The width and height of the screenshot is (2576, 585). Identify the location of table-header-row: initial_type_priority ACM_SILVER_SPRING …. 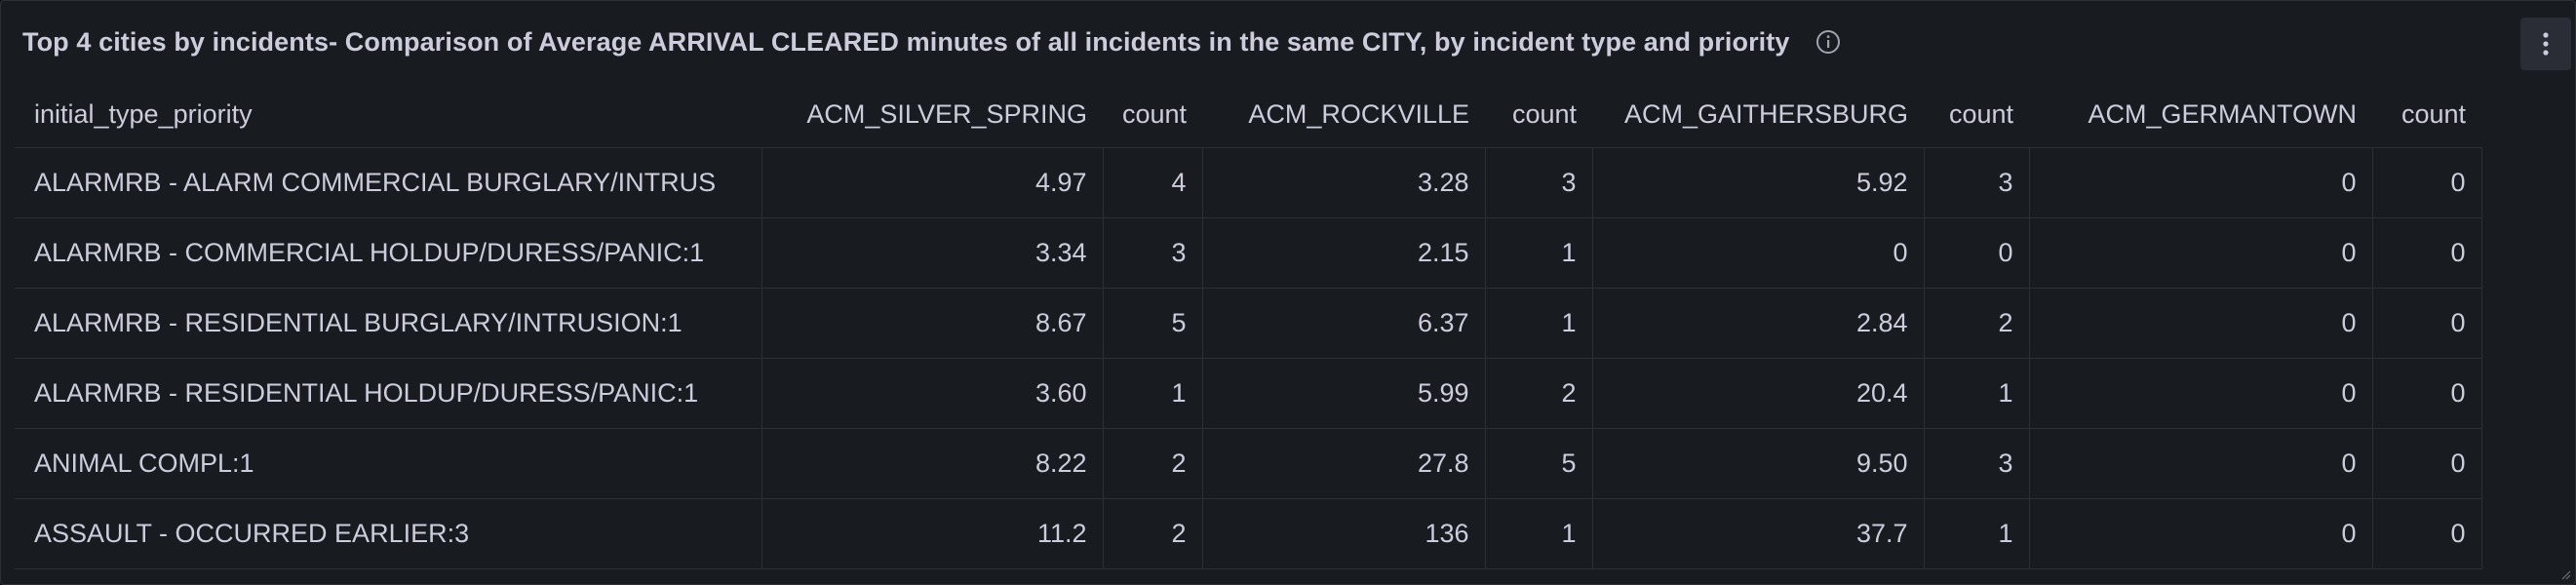
(1248, 115).